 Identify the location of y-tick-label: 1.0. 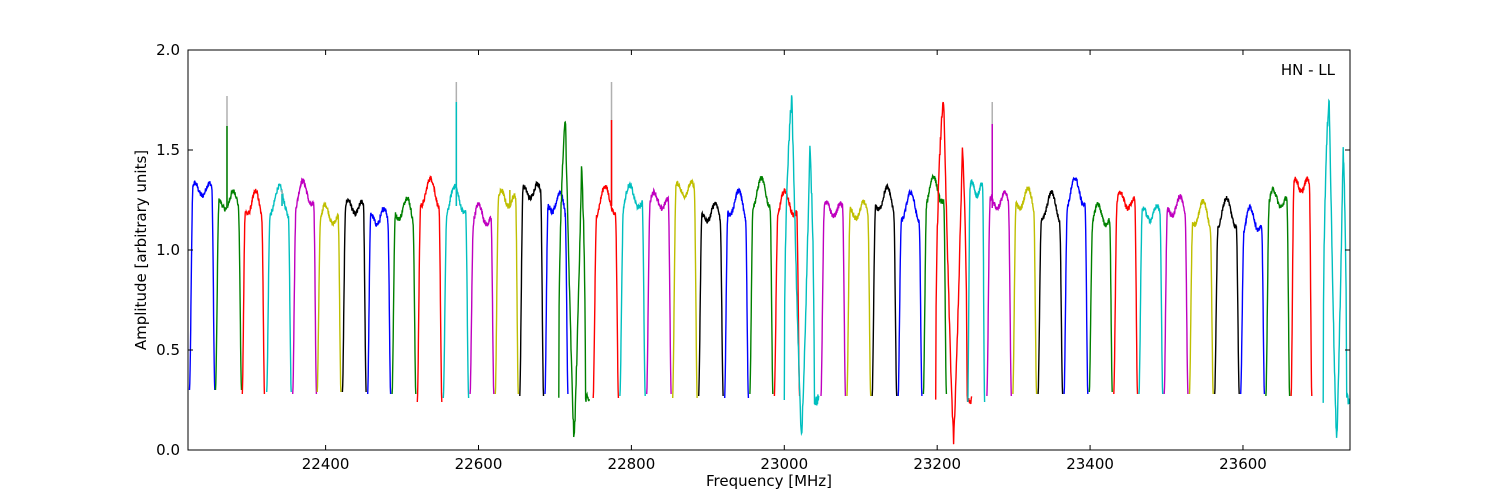
(168, 250).